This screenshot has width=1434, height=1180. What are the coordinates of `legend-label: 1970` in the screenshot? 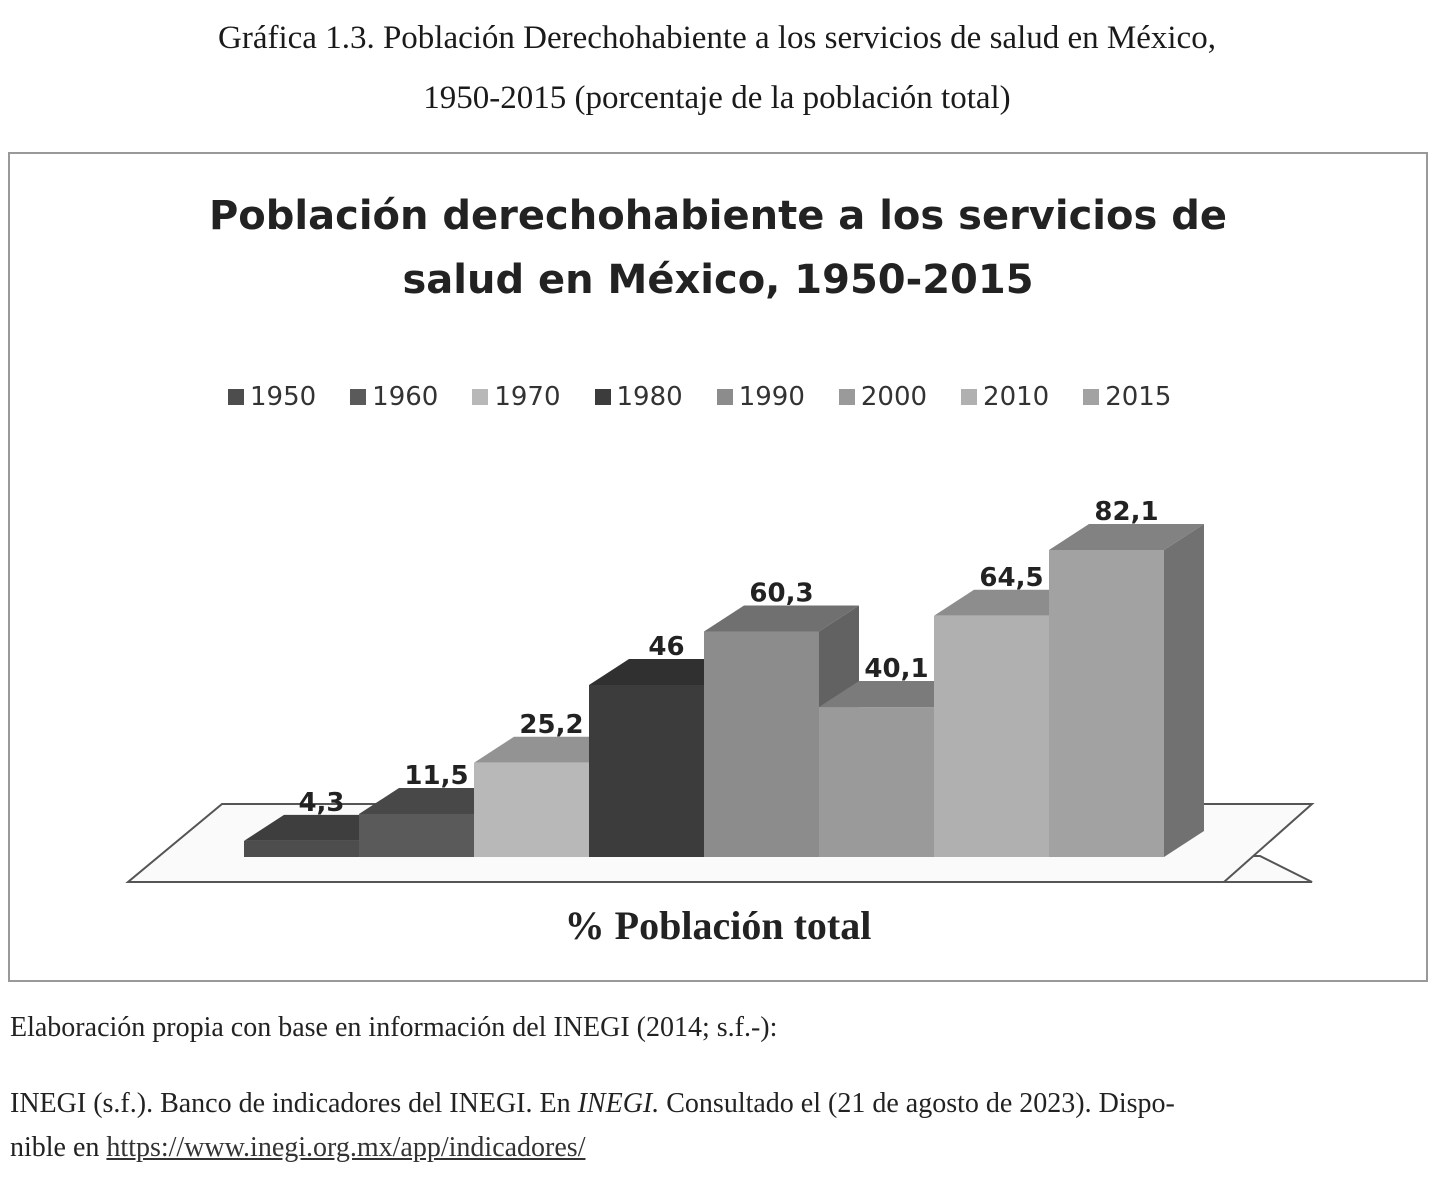 It's located at (527, 397).